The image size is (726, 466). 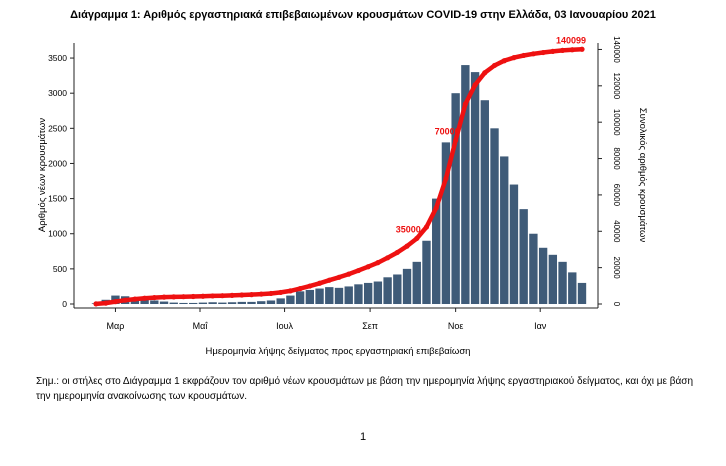 I want to click on left-axis-ticks: 0 500 1000 1500 2000 2500 3000 3500, so click(x=61, y=181).